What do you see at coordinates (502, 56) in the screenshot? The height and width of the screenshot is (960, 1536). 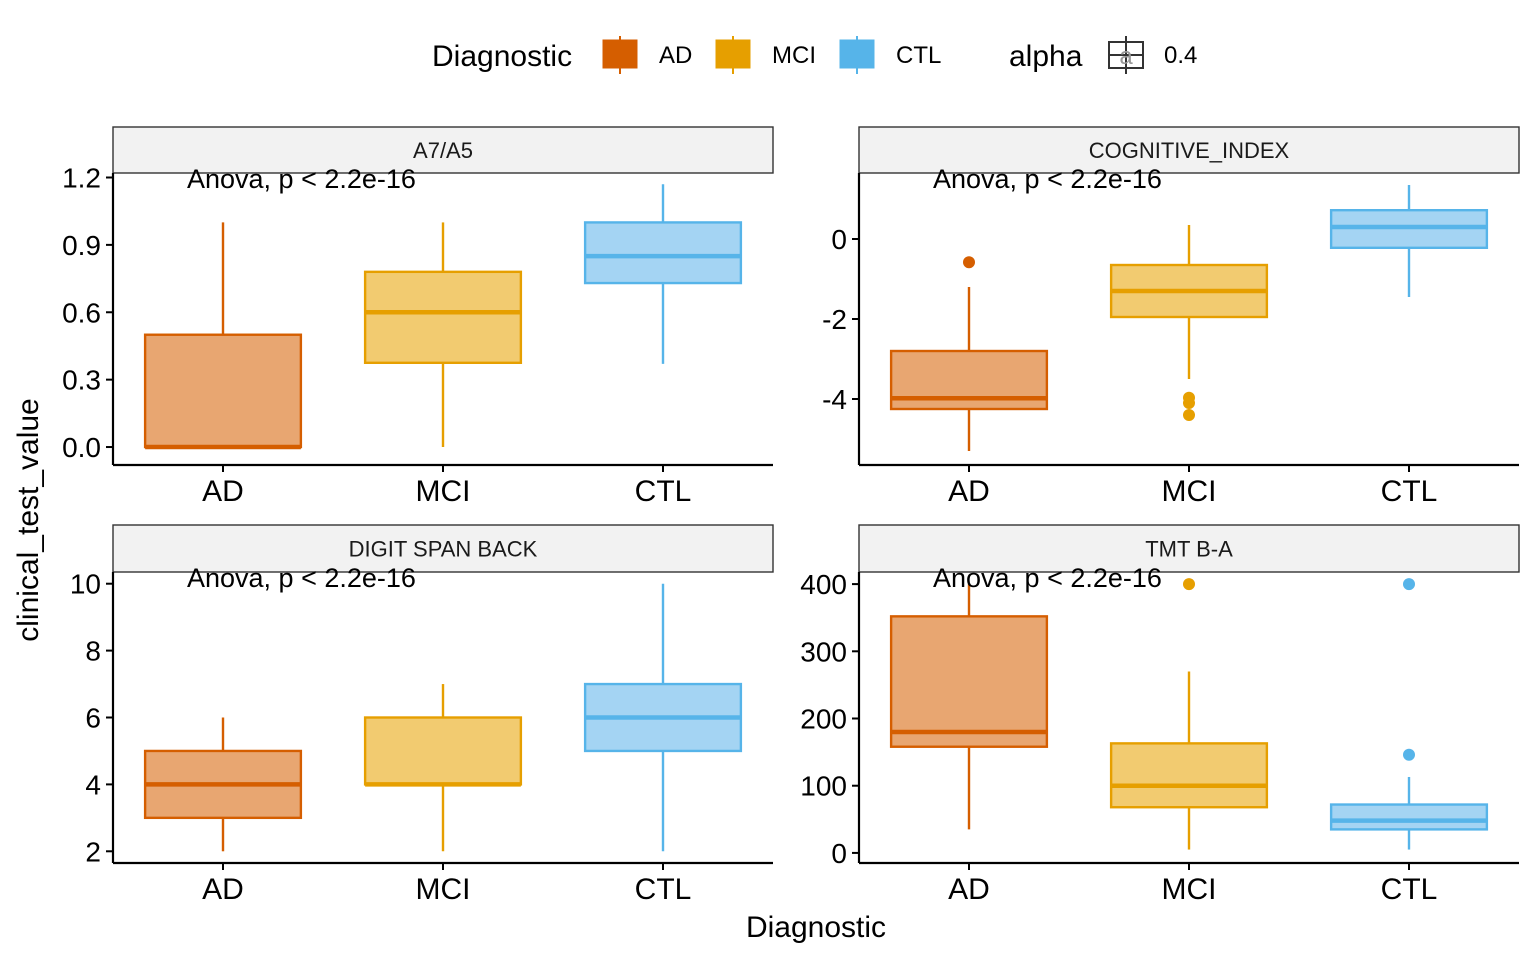 I see `legend-fill-title: Diagnostic` at bounding box center [502, 56].